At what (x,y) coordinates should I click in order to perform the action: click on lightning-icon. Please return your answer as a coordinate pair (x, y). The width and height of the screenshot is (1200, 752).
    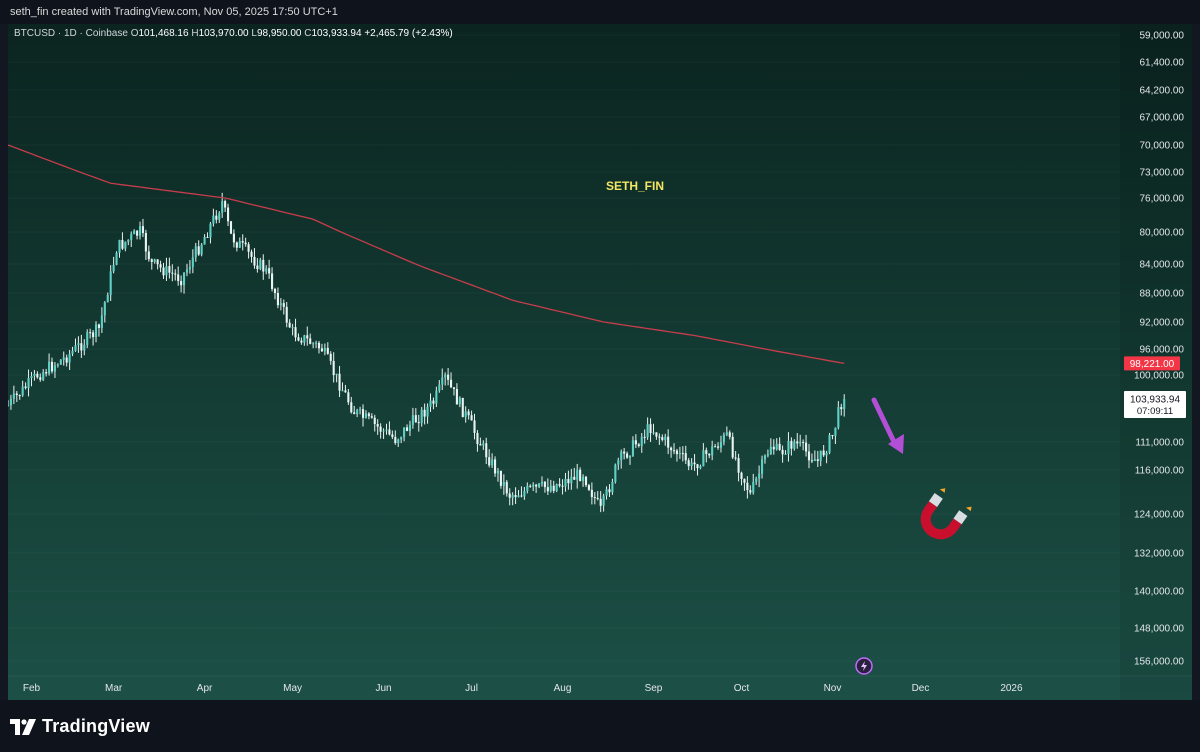
    Looking at the image, I should click on (864, 666).